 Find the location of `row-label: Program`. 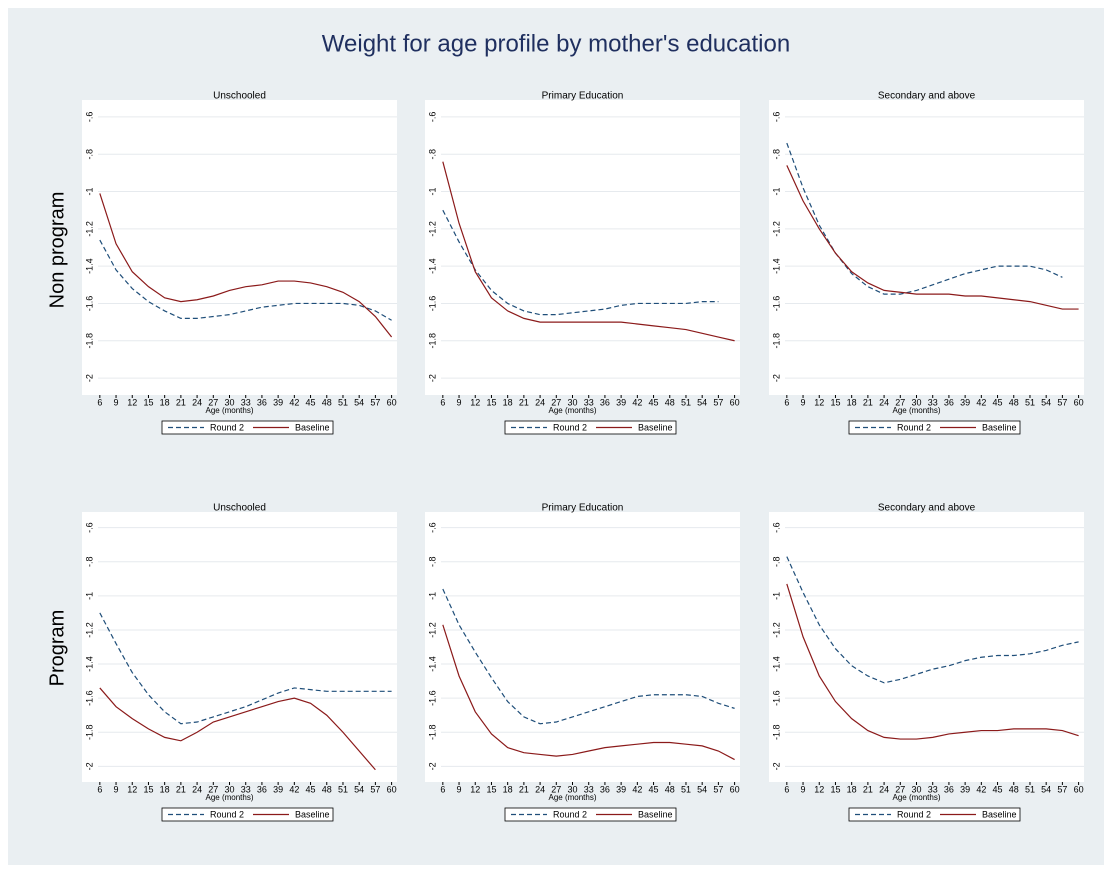

row-label: Program is located at coordinates (57, 648).